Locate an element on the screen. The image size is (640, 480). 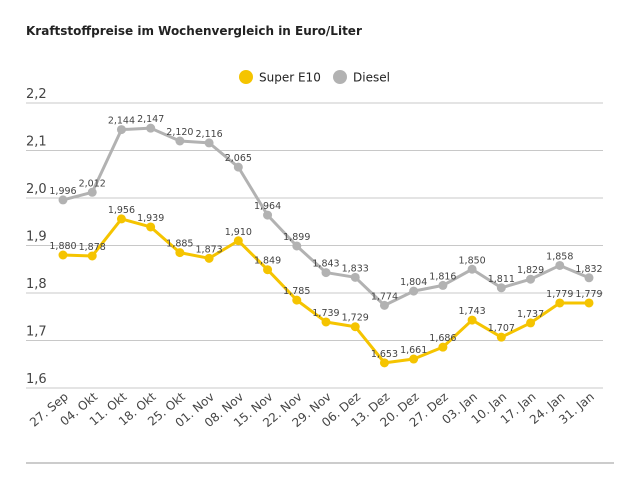
y-tick-label: 2,0 is located at coordinates (36, 189).